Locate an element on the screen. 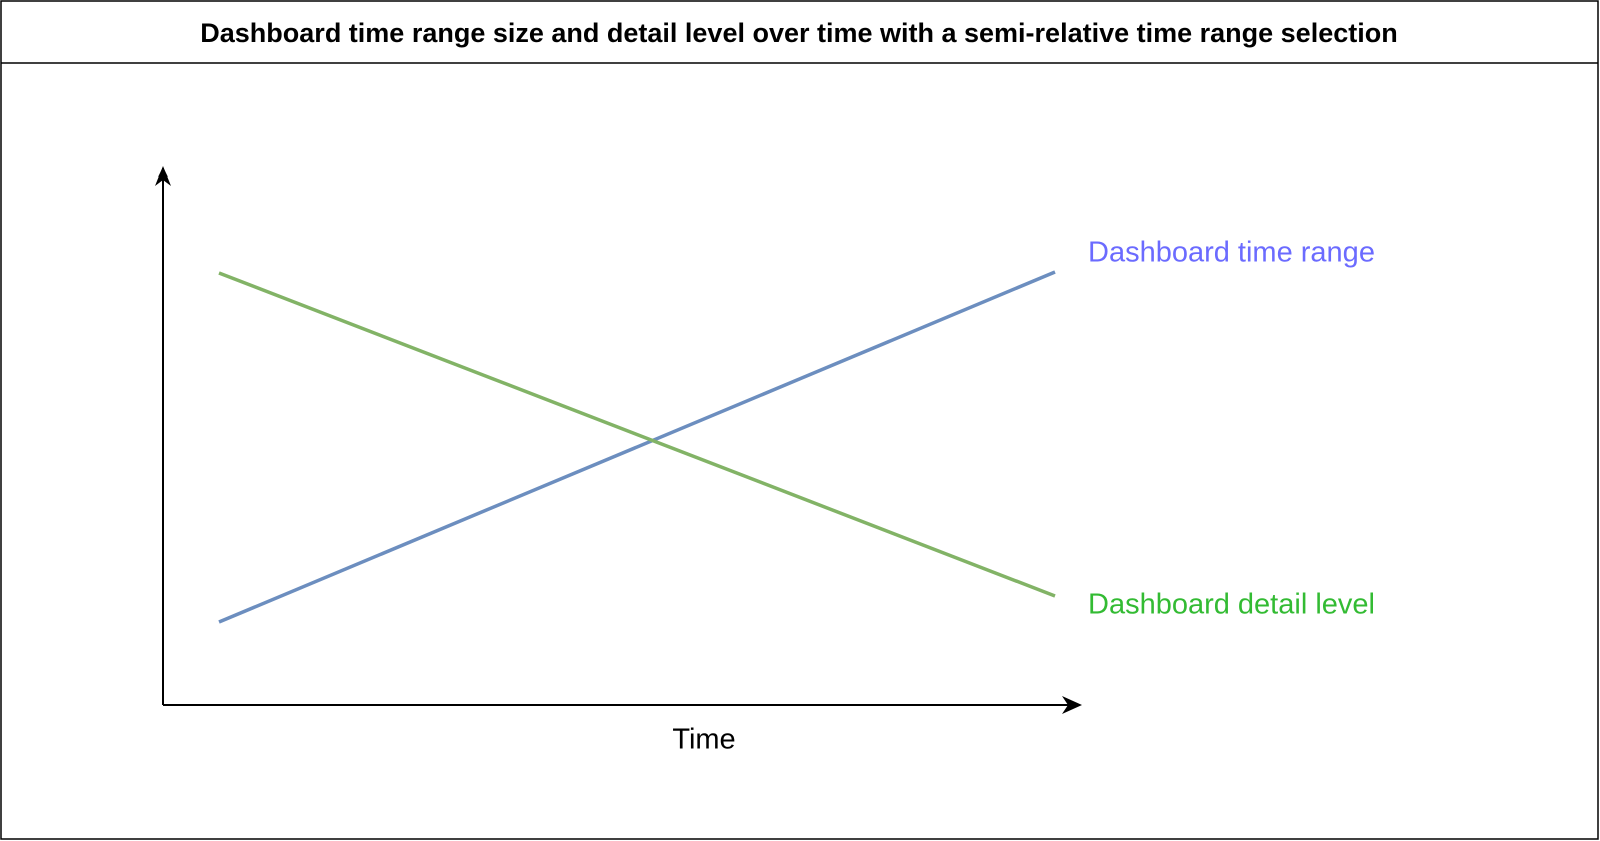  x-axis-arrowhead is located at coordinates (1072, 705).